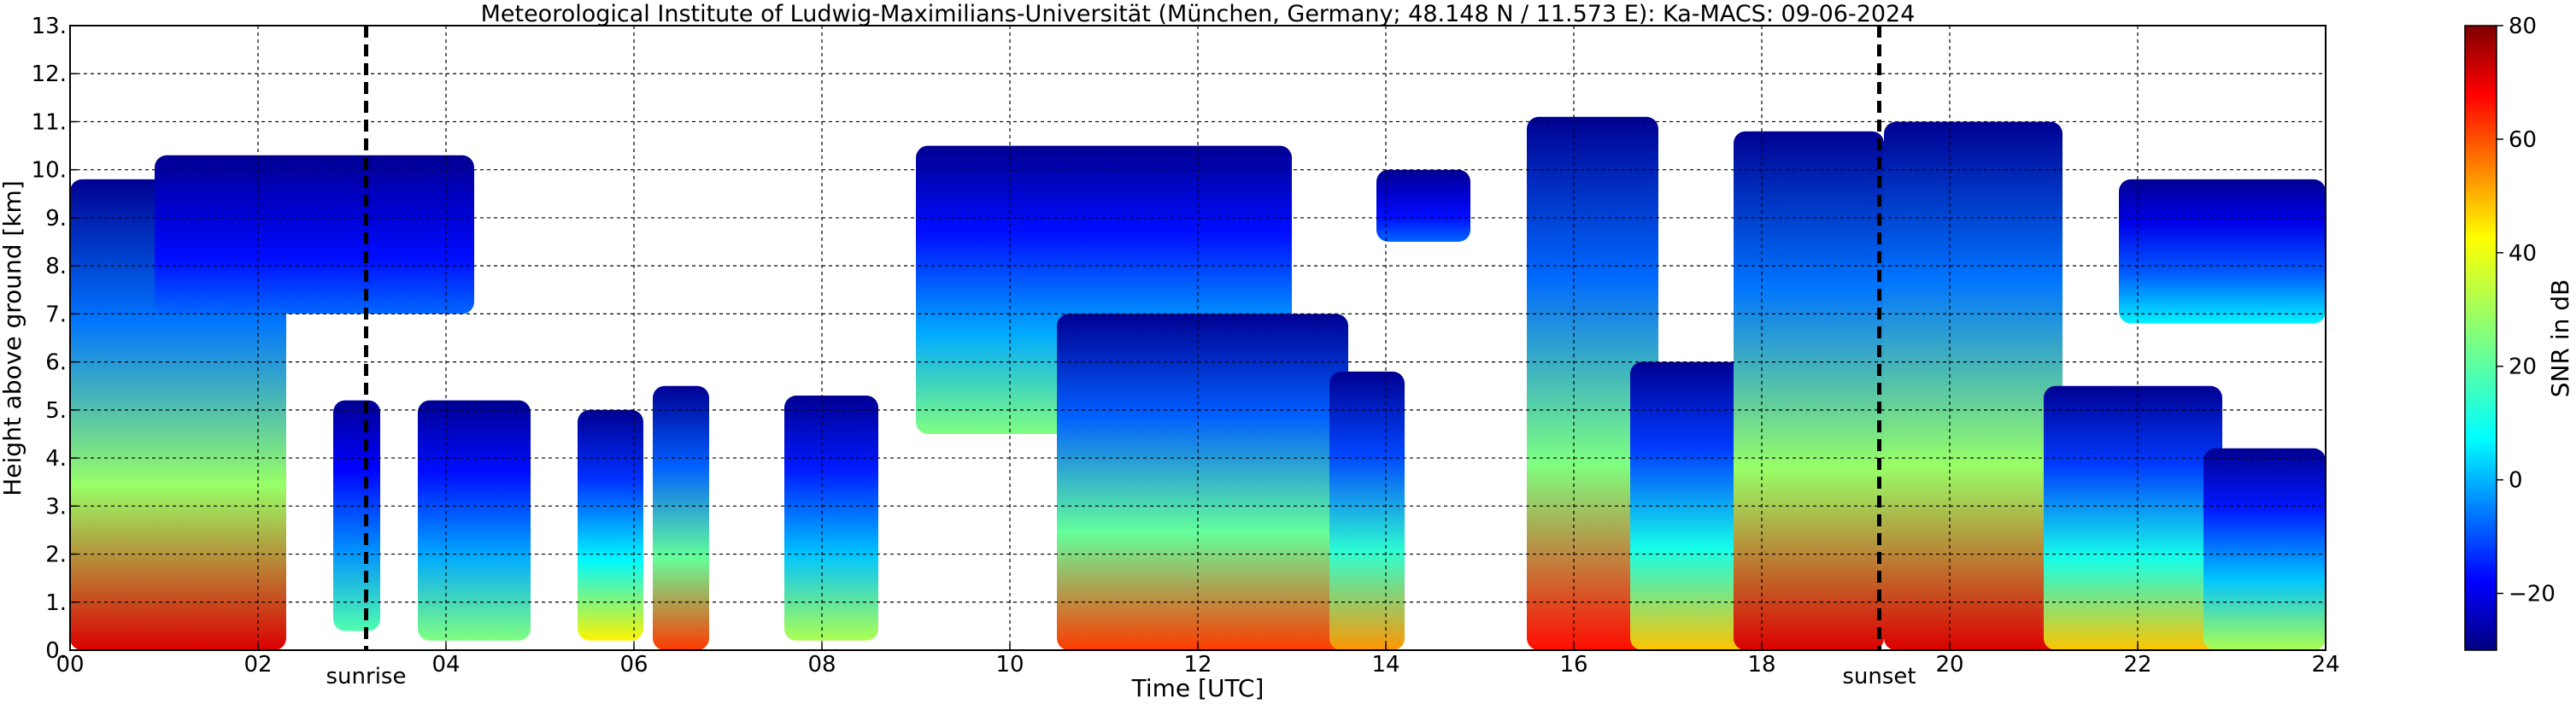  I want to click on colorbar-title: SNR in dB, so click(2560, 338).